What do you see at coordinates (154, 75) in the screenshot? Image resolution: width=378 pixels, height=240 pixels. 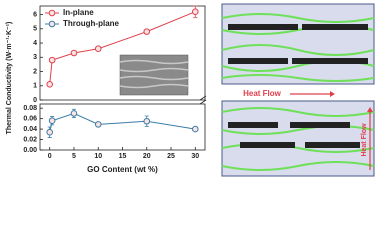 I see `sem-inset` at bounding box center [154, 75].